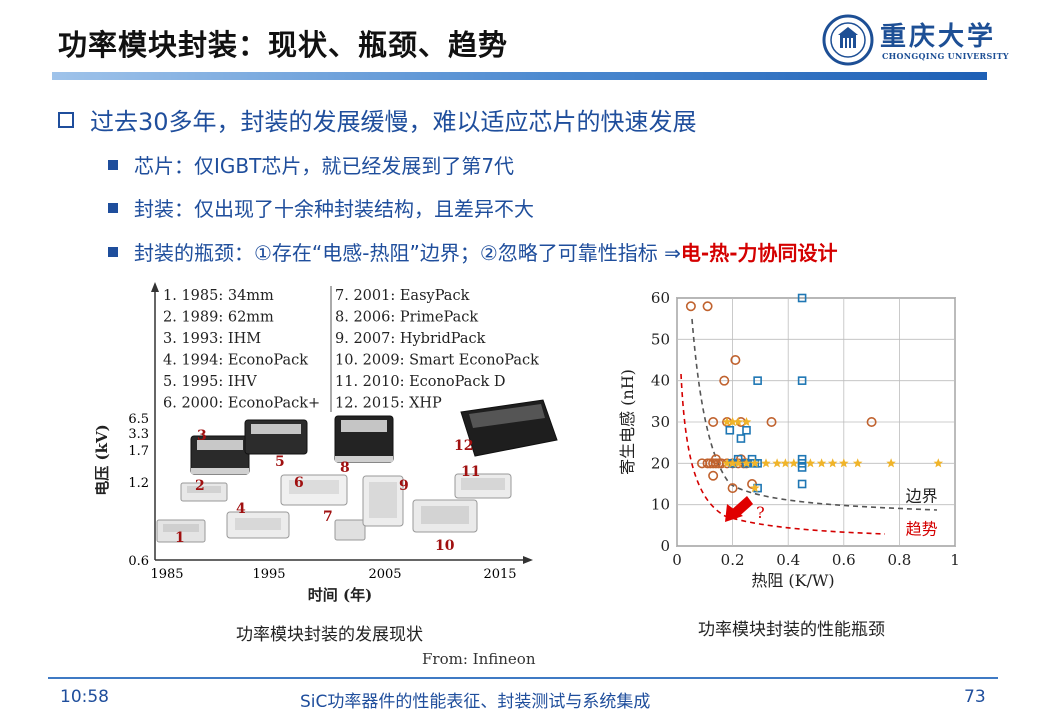  Describe the element at coordinates (437, 361) in the screenshot. I see `legend-entry: 10. 2009: Smart EconoPack` at that location.